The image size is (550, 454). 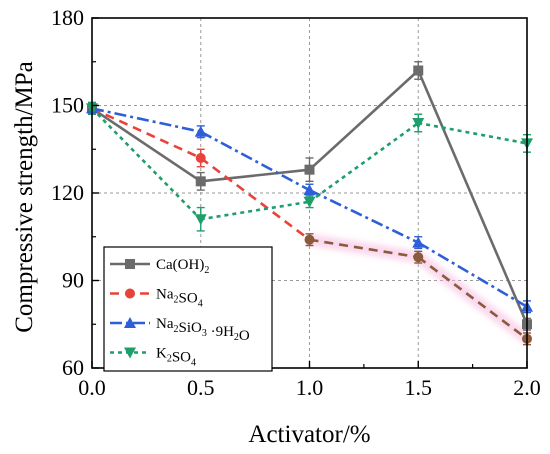 I want to click on y-axis-title: Compressive strength/MPa, so click(x=24, y=197).